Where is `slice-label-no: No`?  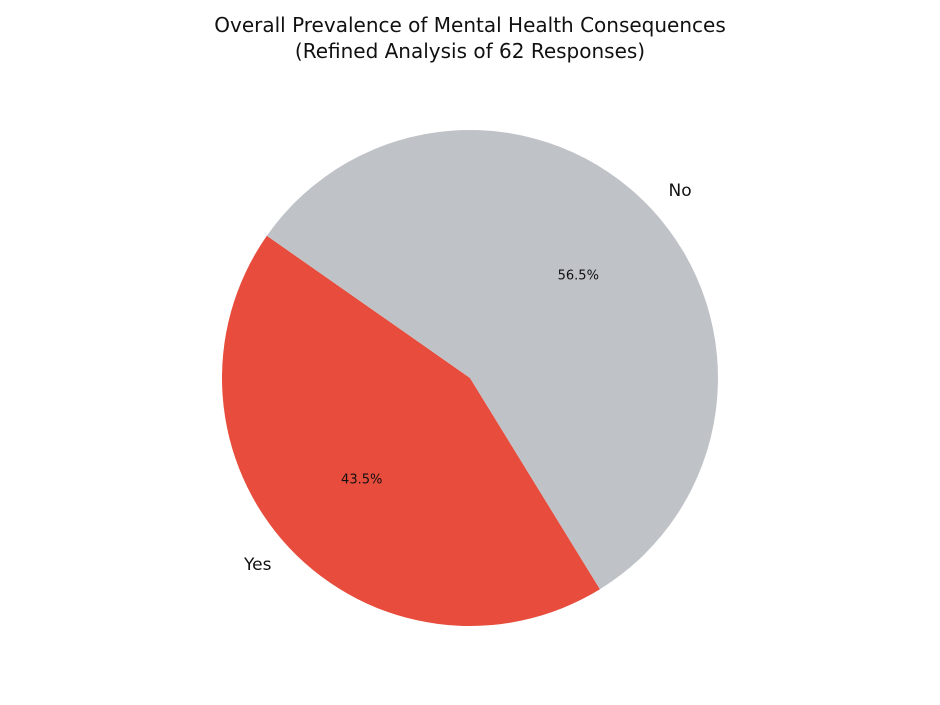 slice-label-no: No is located at coordinates (680, 191).